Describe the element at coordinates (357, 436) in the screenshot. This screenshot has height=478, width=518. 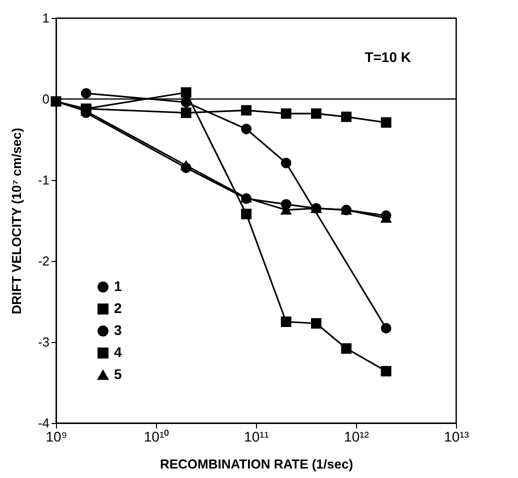
I see `x-tick-label: 10¹²` at that location.